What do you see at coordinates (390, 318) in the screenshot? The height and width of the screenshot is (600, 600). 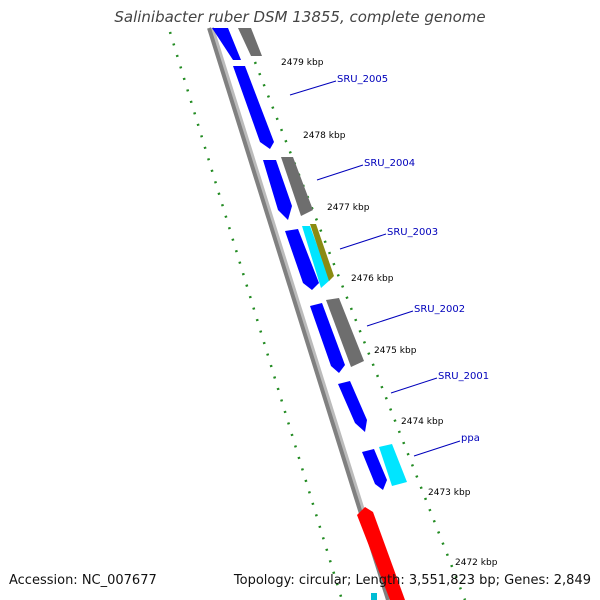 I see `leader-line-sru-2002` at bounding box center [390, 318].